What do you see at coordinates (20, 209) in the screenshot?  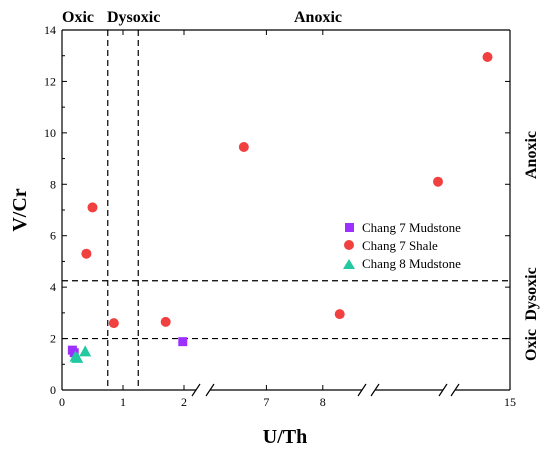 I see `y-axis-title: V/Cr` at bounding box center [20, 209].